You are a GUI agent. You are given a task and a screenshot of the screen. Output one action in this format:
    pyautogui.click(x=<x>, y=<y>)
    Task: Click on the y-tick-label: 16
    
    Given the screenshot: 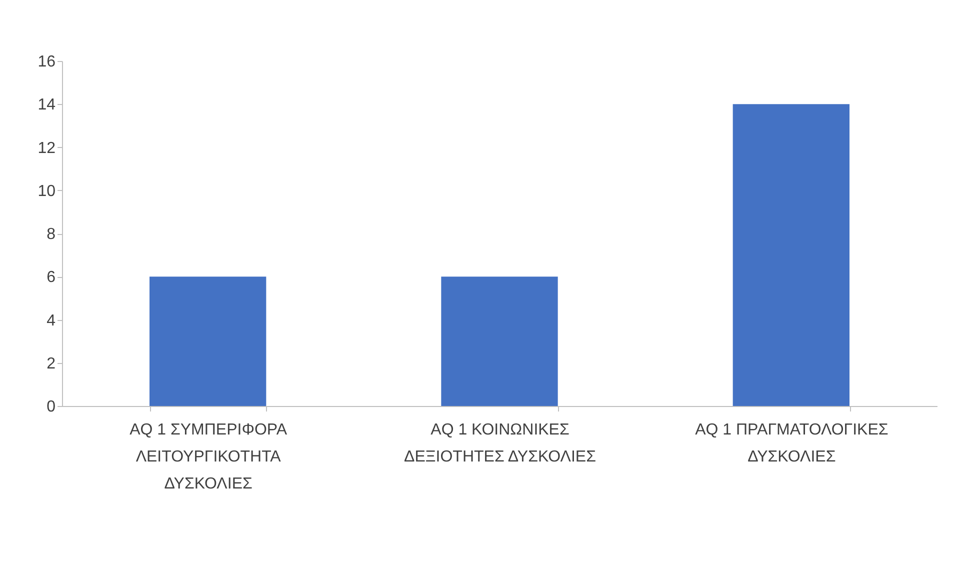 What is the action you would take?
    pyautogui.click(x=47, y=62)
    